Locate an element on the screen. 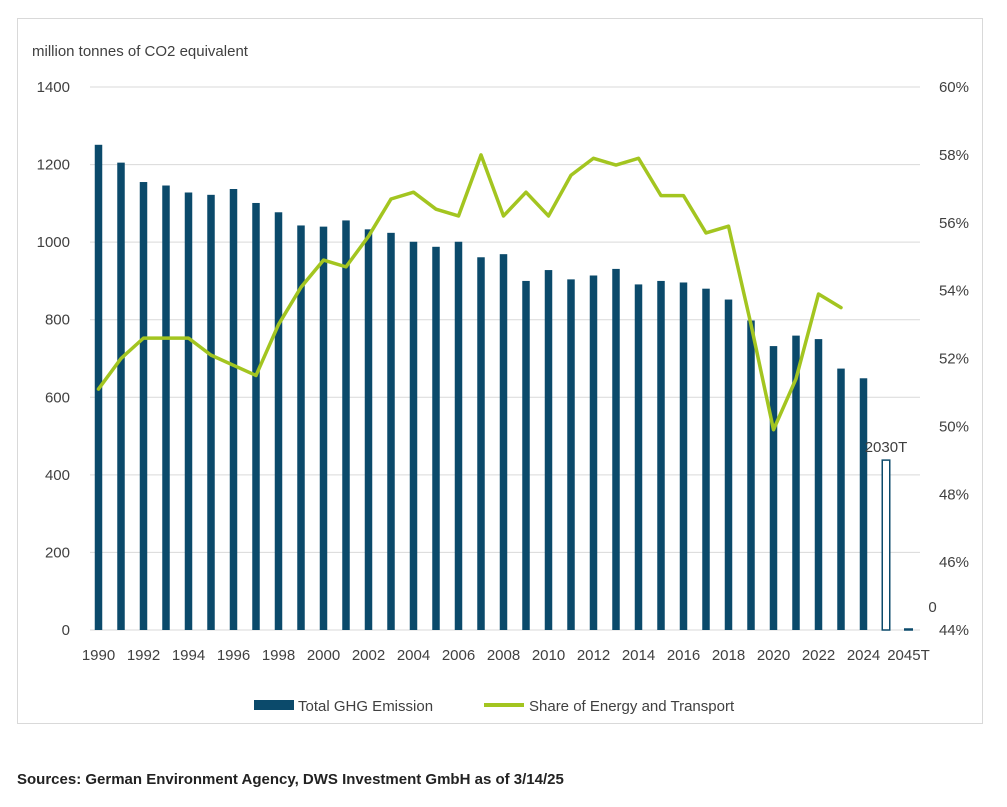  x-tick-label: 1990 is located at coordinates (98, 655).